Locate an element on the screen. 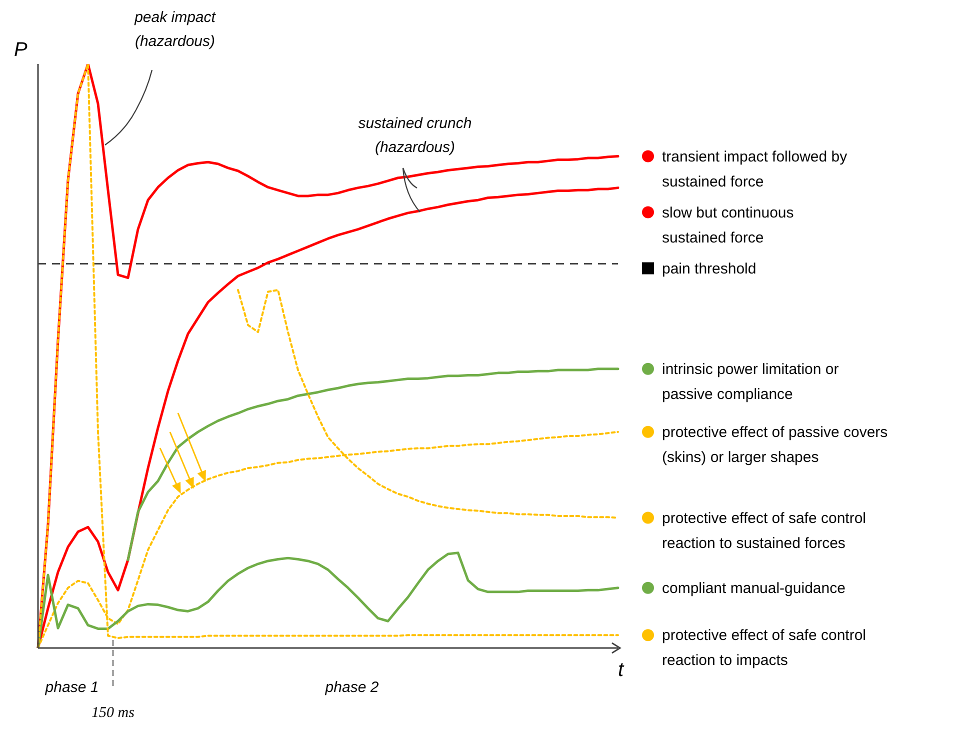 The image size is (957, 751). annotation: sustained crunch (hazardous) is located at coordinates (415, 135).